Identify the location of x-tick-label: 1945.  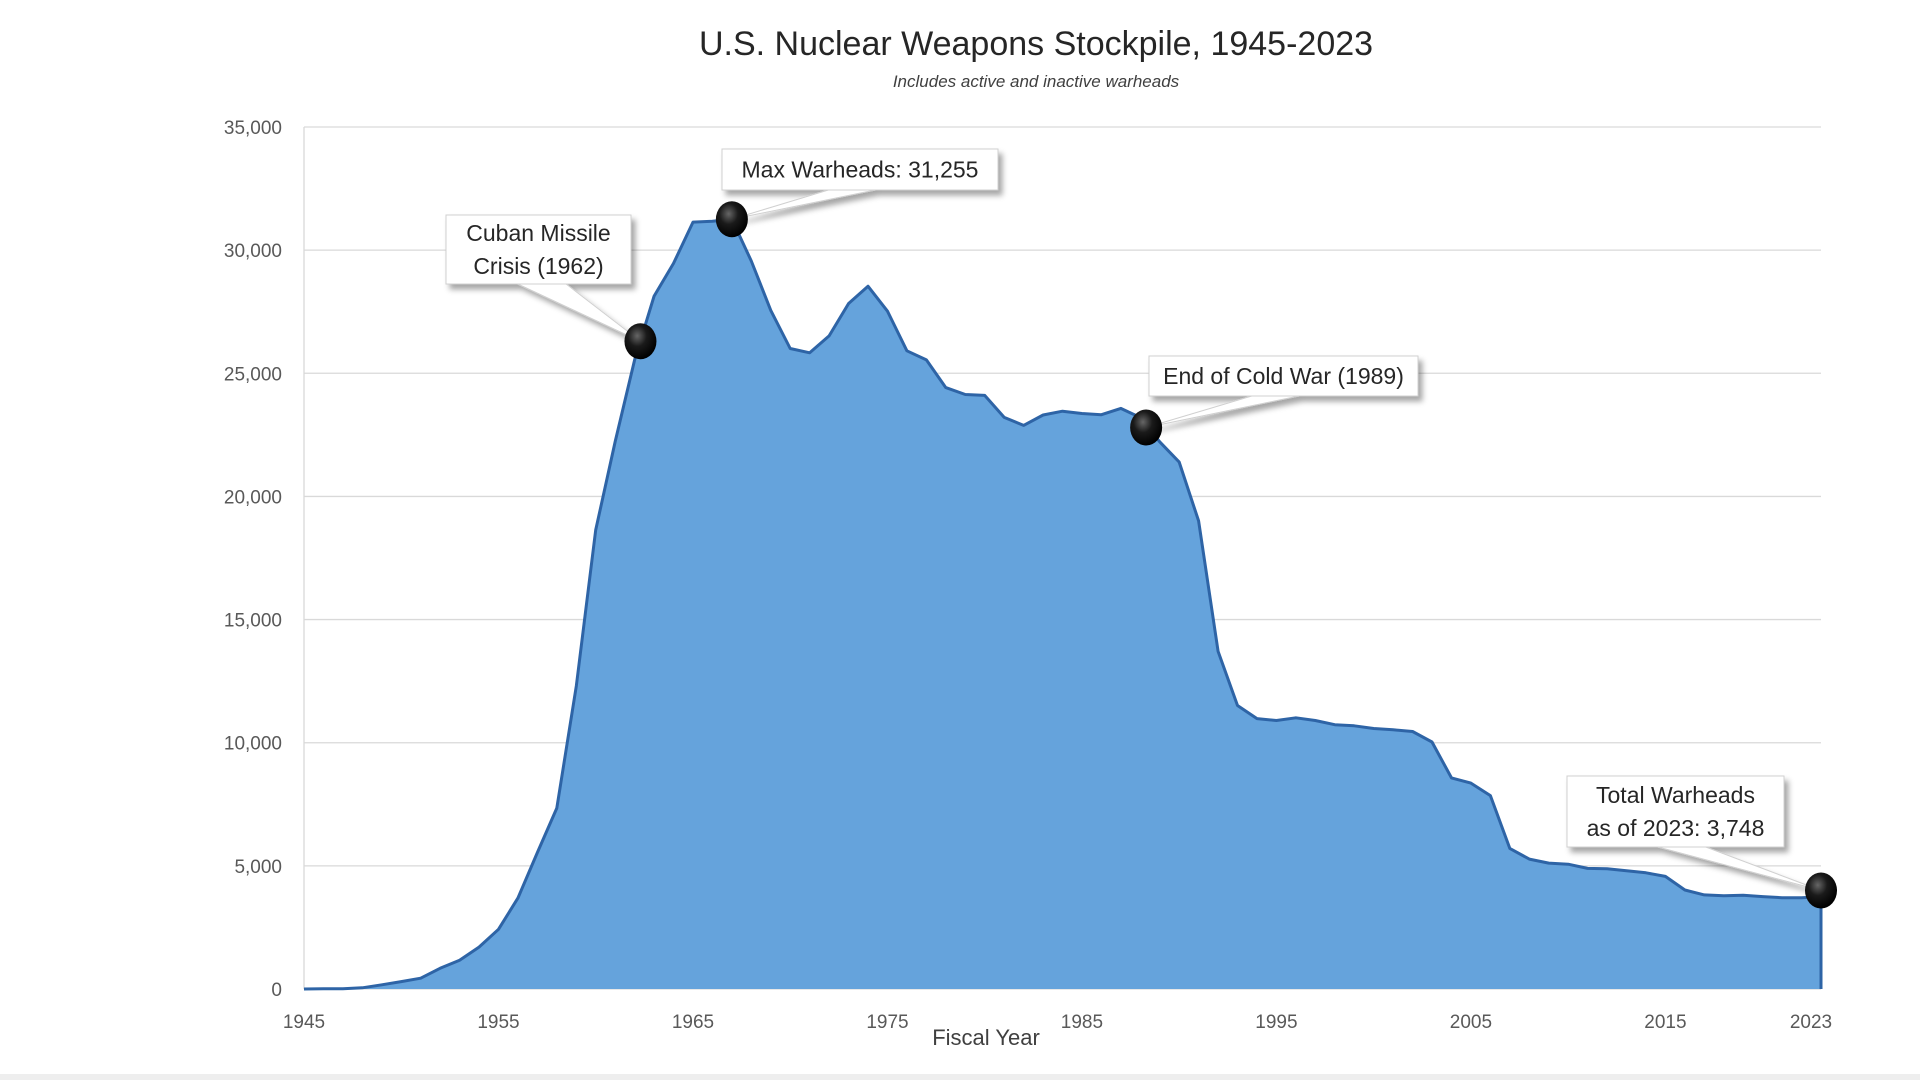
(304, 1022).